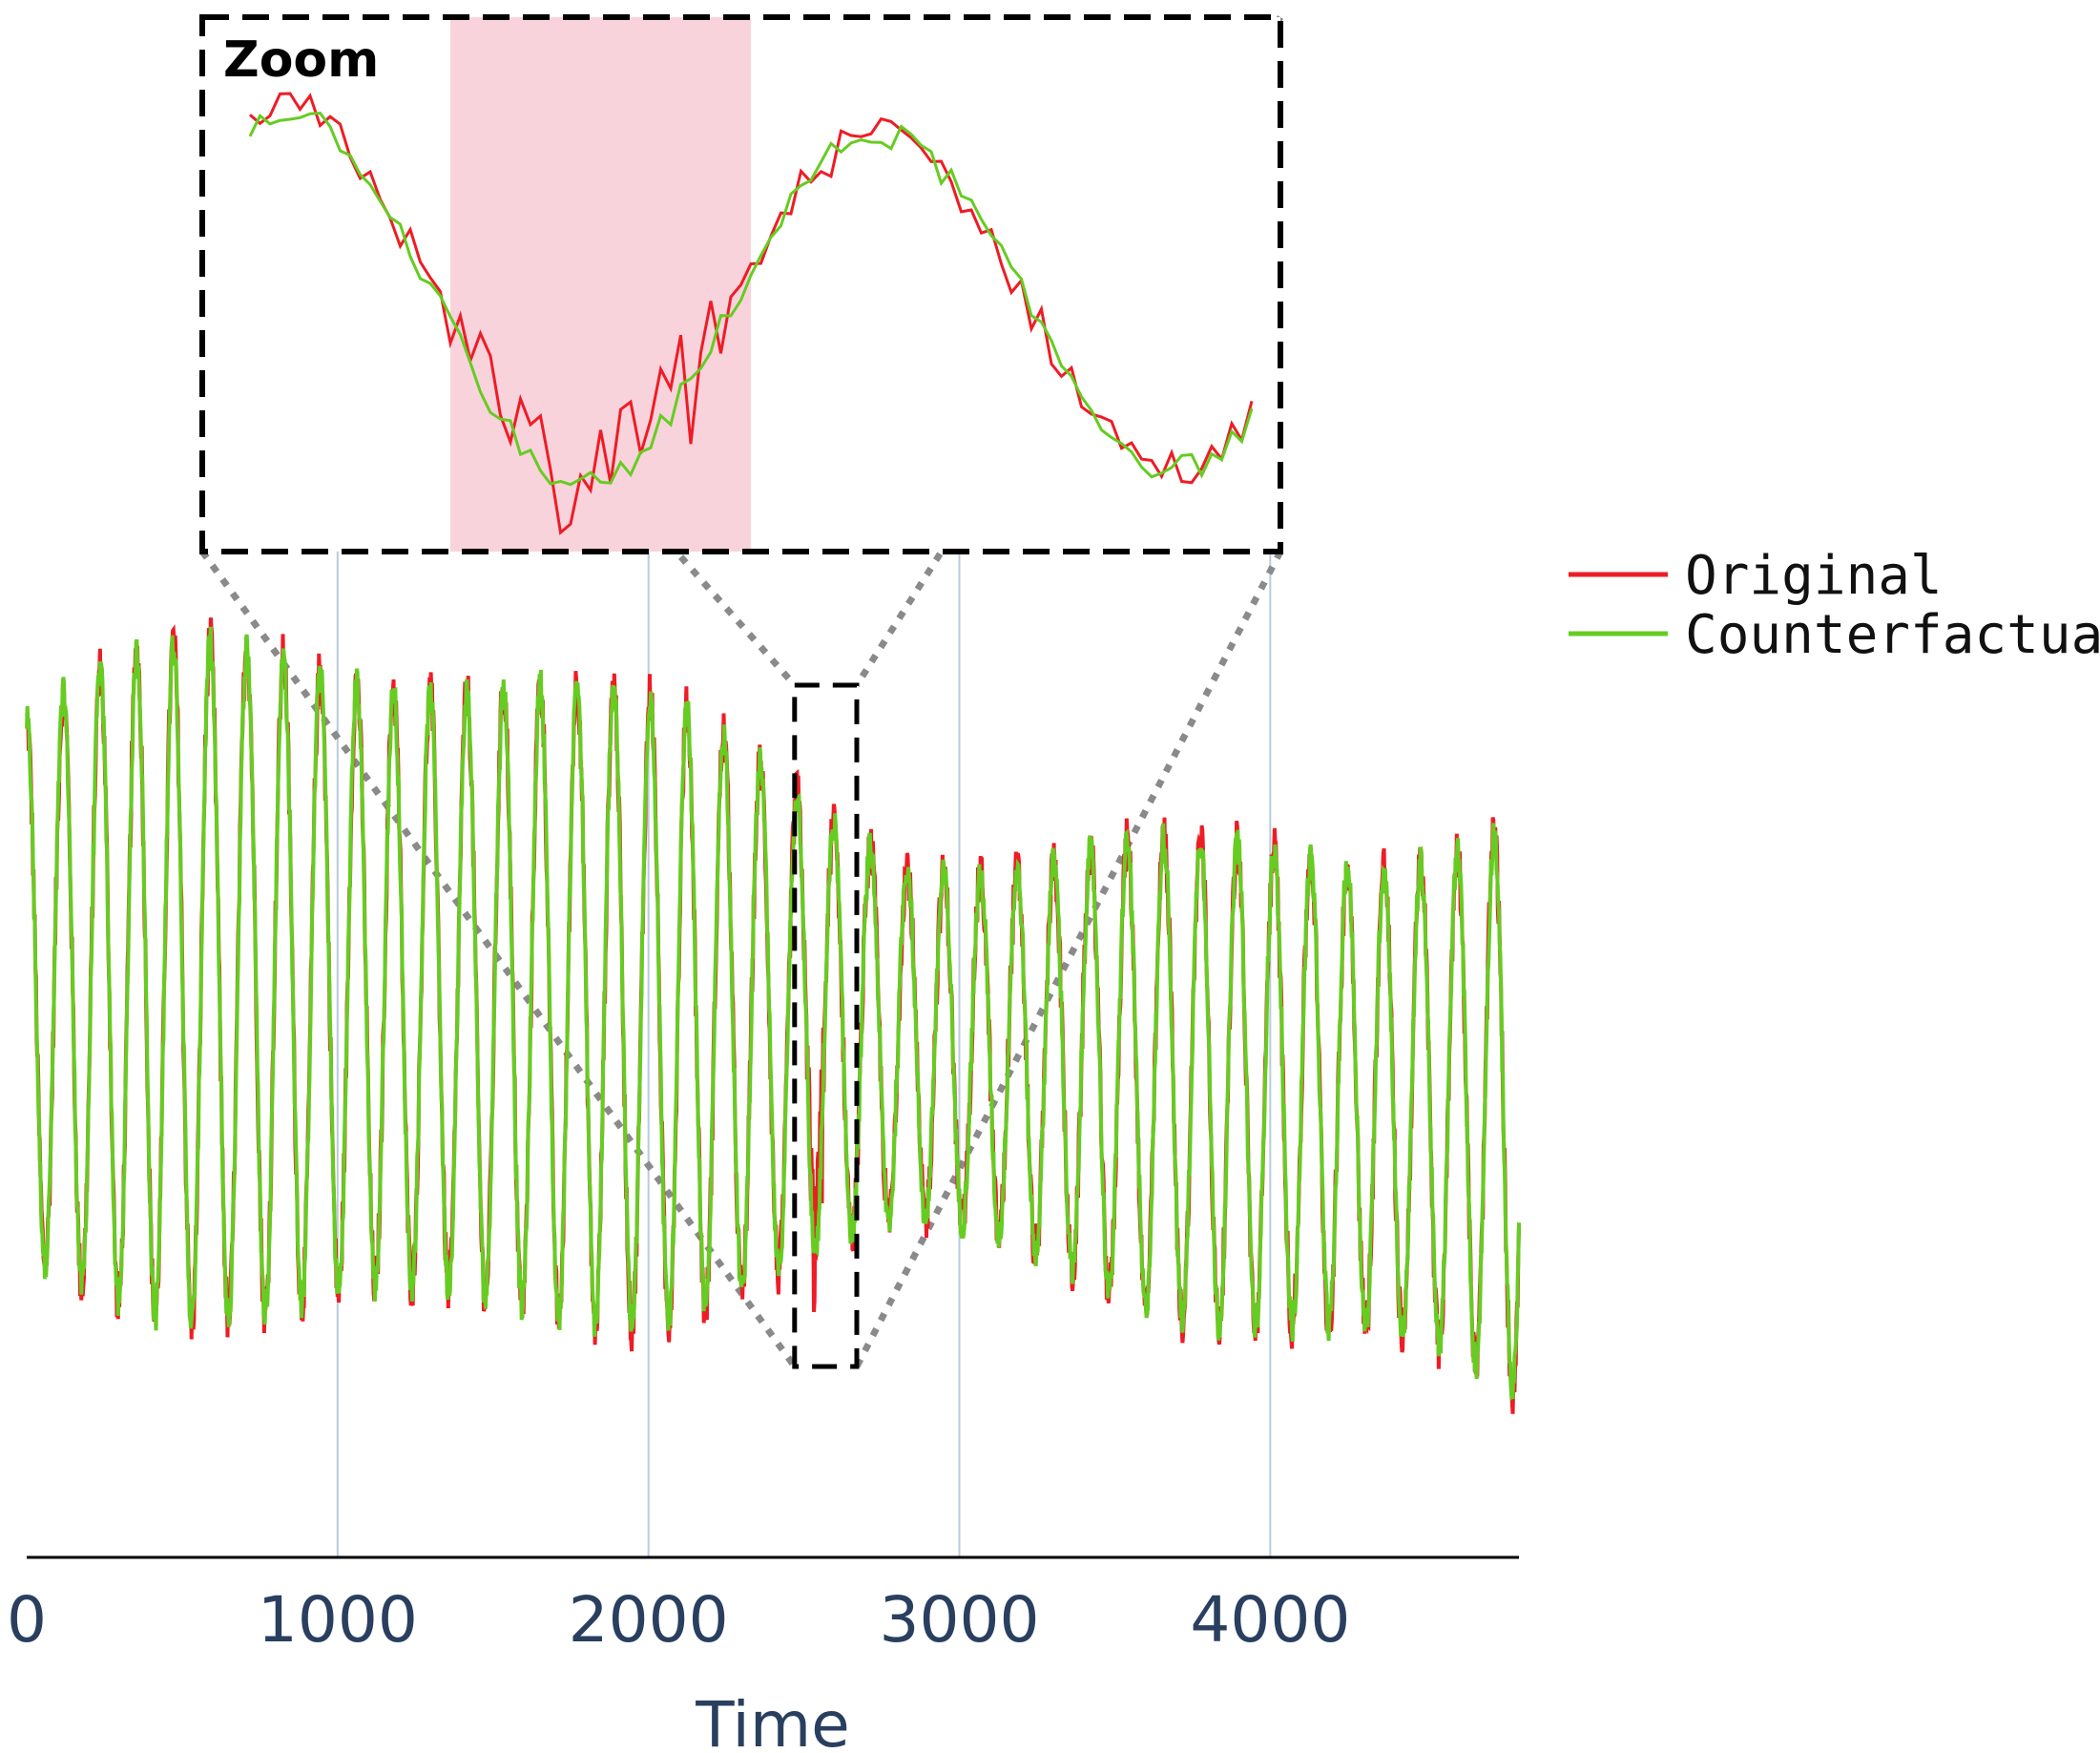  I want to click on legend-label-original: Original, so click(1814, 576).